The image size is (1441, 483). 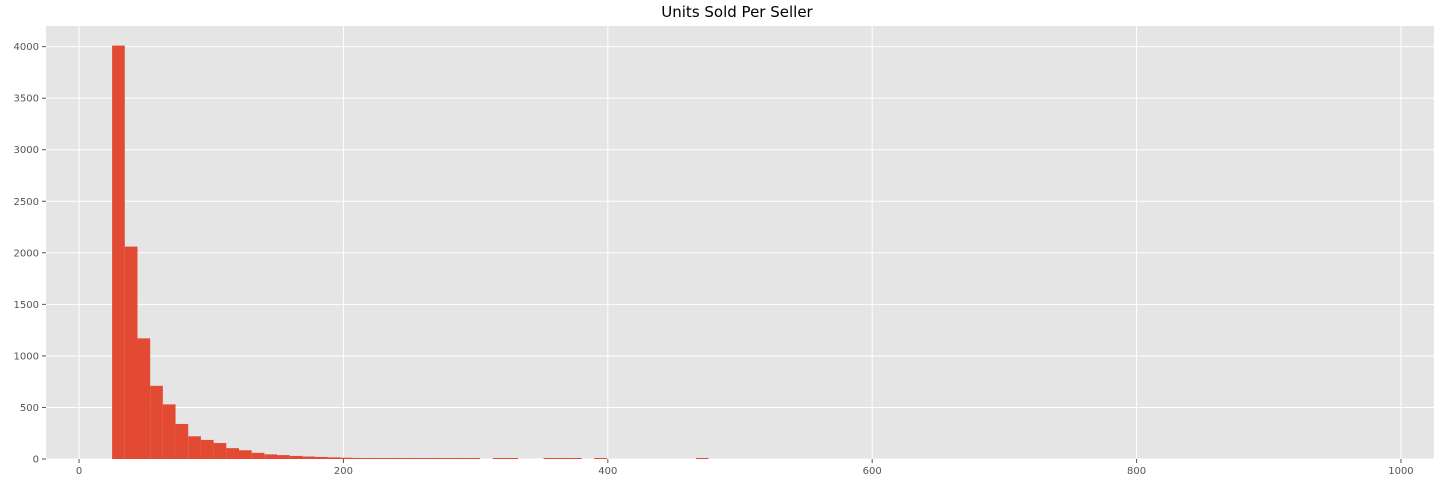 What do you see at coordinates (343, 471) in the screenshot?
I see `x-tick-label: 200` at bounding box center [343, 471].